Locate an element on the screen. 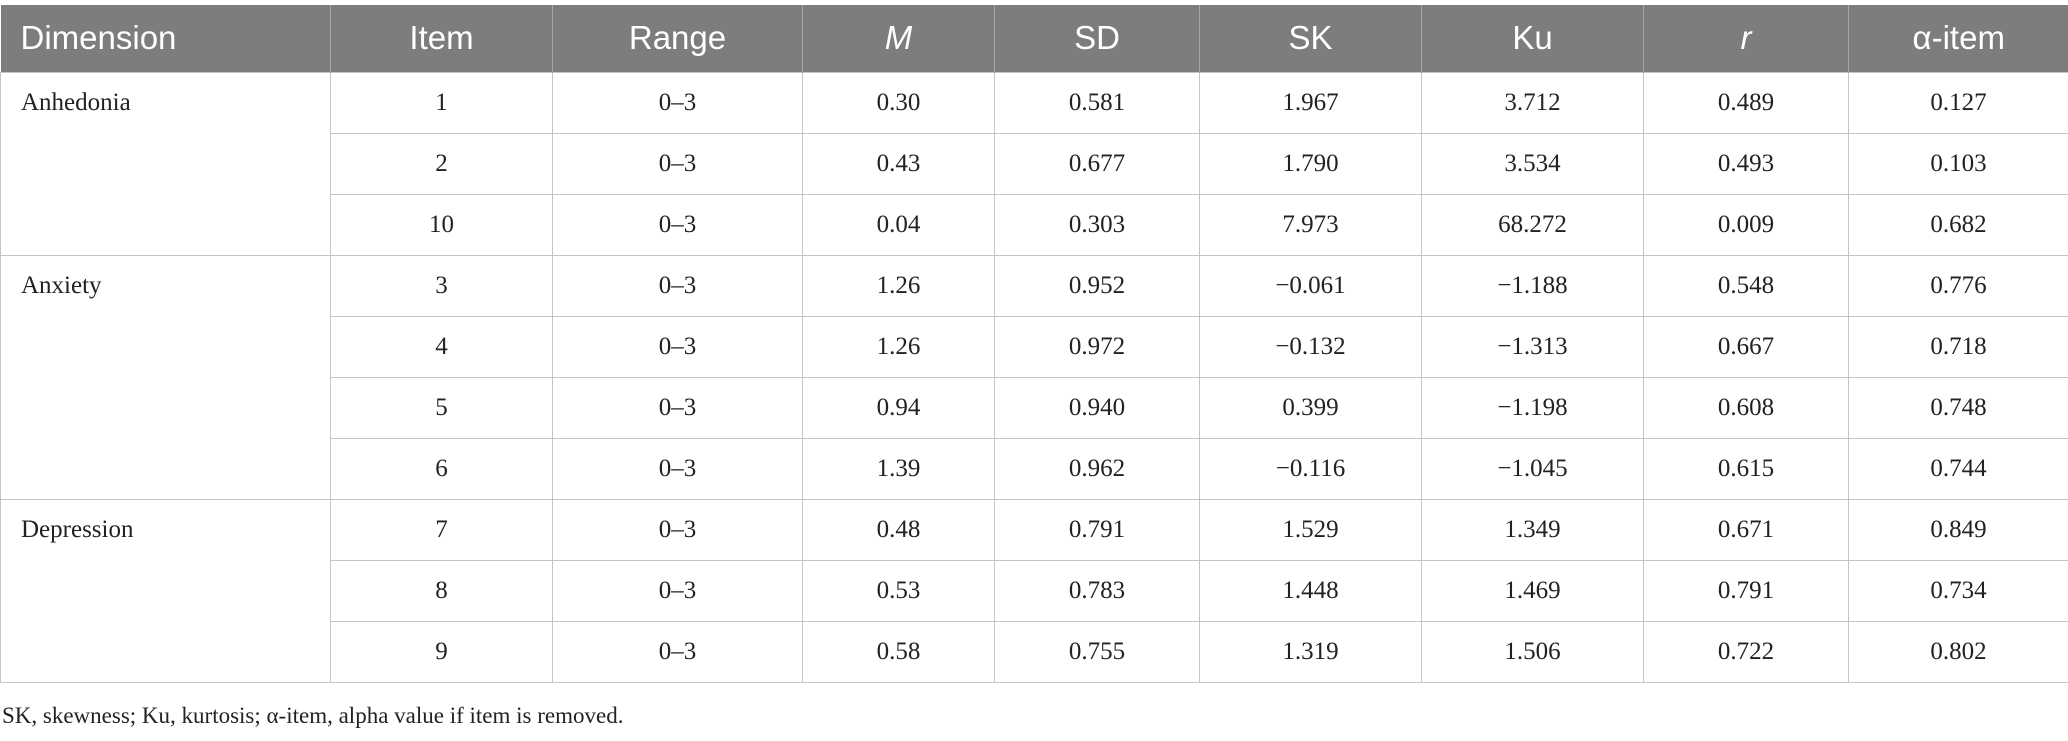 Image resolution: width=2068 pixels, height=741 pixels. header-skewness: SK is located at coordinates (1310, 38).